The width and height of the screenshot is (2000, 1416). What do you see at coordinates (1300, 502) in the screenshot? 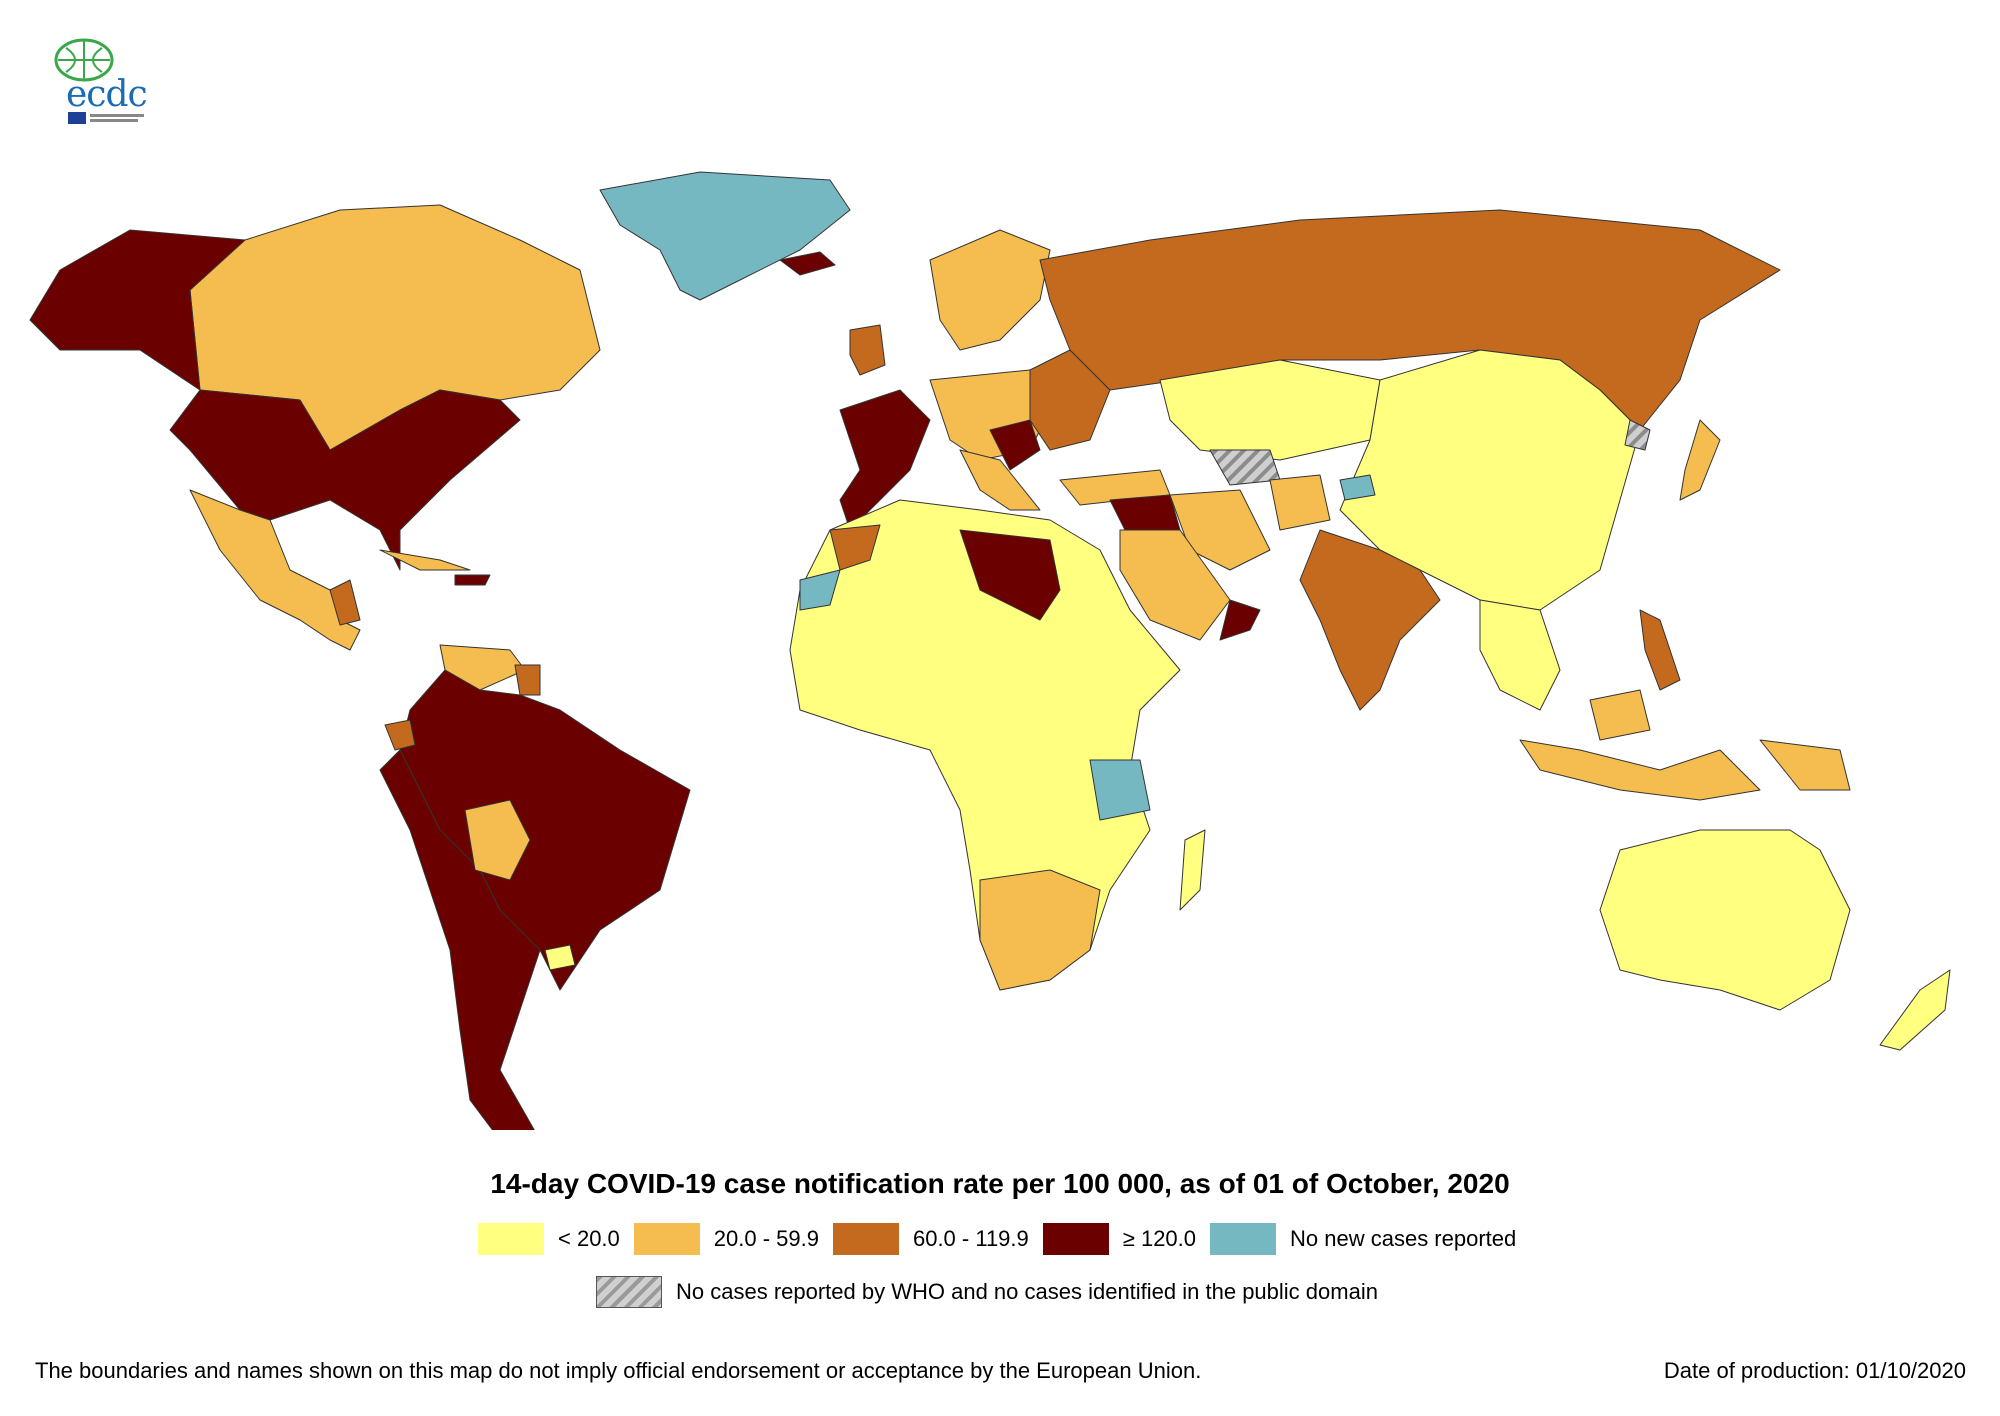
I see `region-afghanistan` at bounding box center [1300, 502].